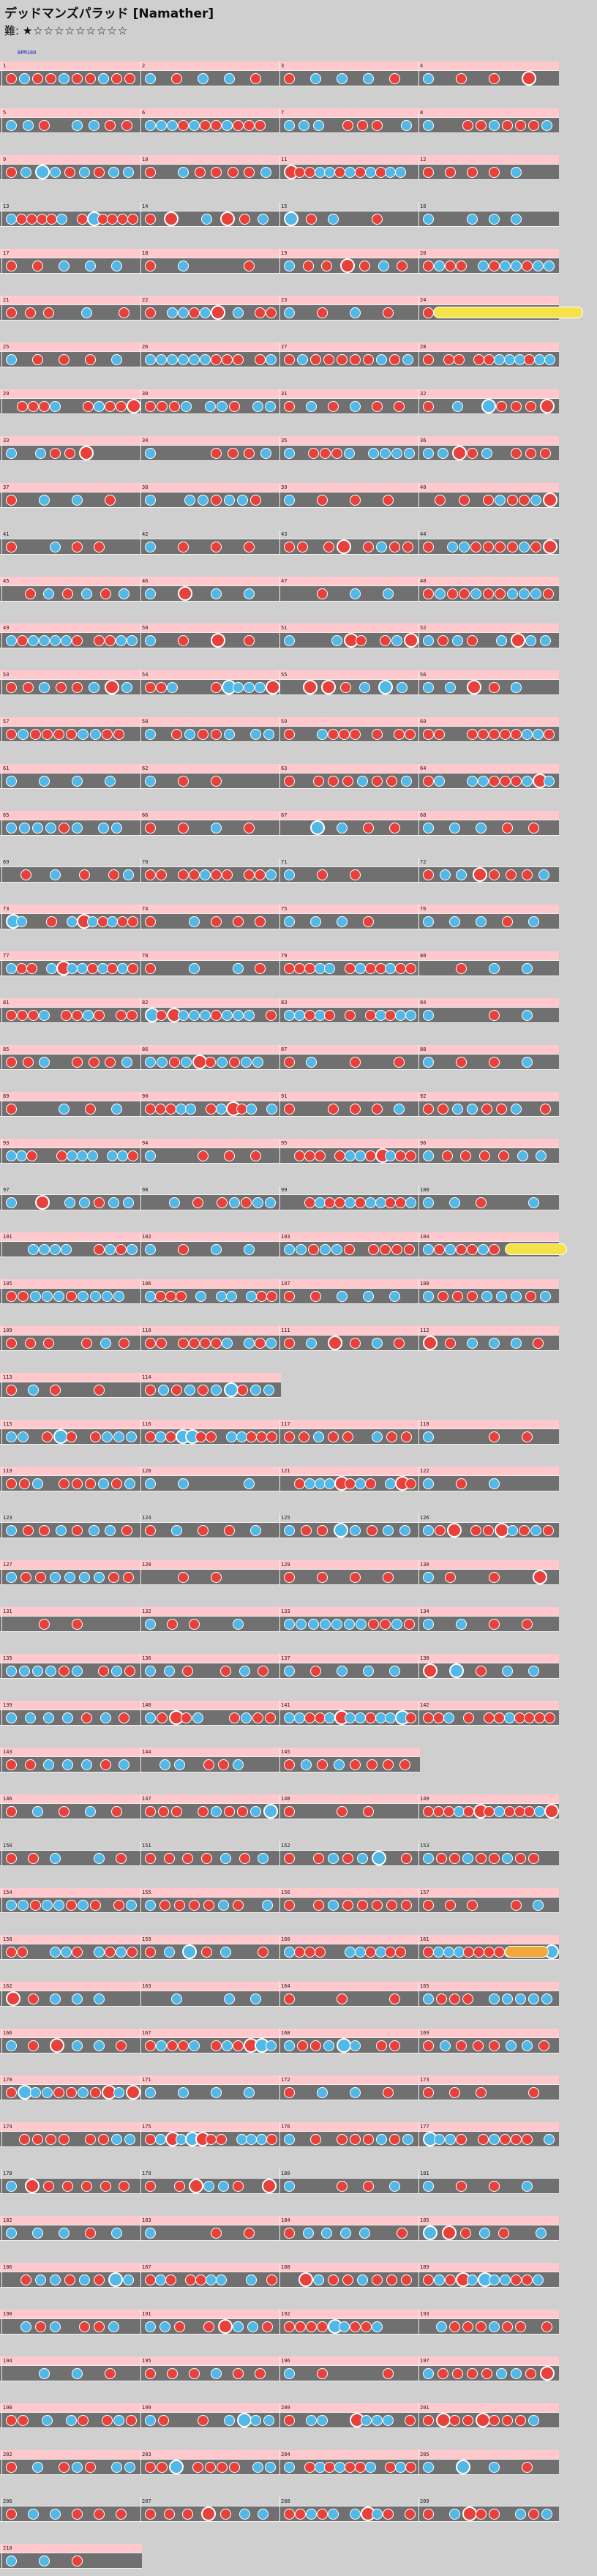 This screenshot has width=597, height=2576. Describe the element at coordinates (298, 773) in the screenshot. I see `chart-row: 61 62 63 64` at that location.